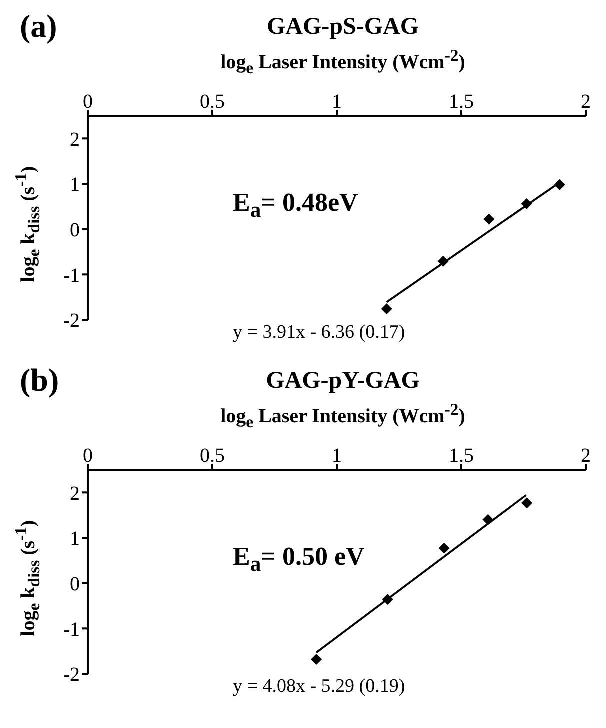 This screenshot has height=728, width=606. Describe the element at coordinates (319, 333) in the screenshot. I see `text: y = 3.91x - 6.36 (0.17)` at that location.